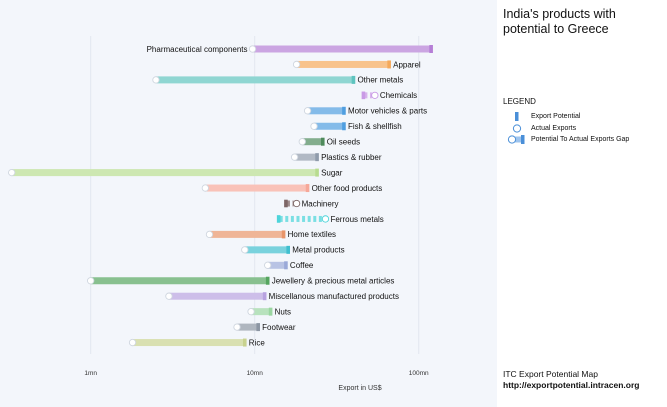  I want to click on row-label: Chemicals, so click(398, 95).